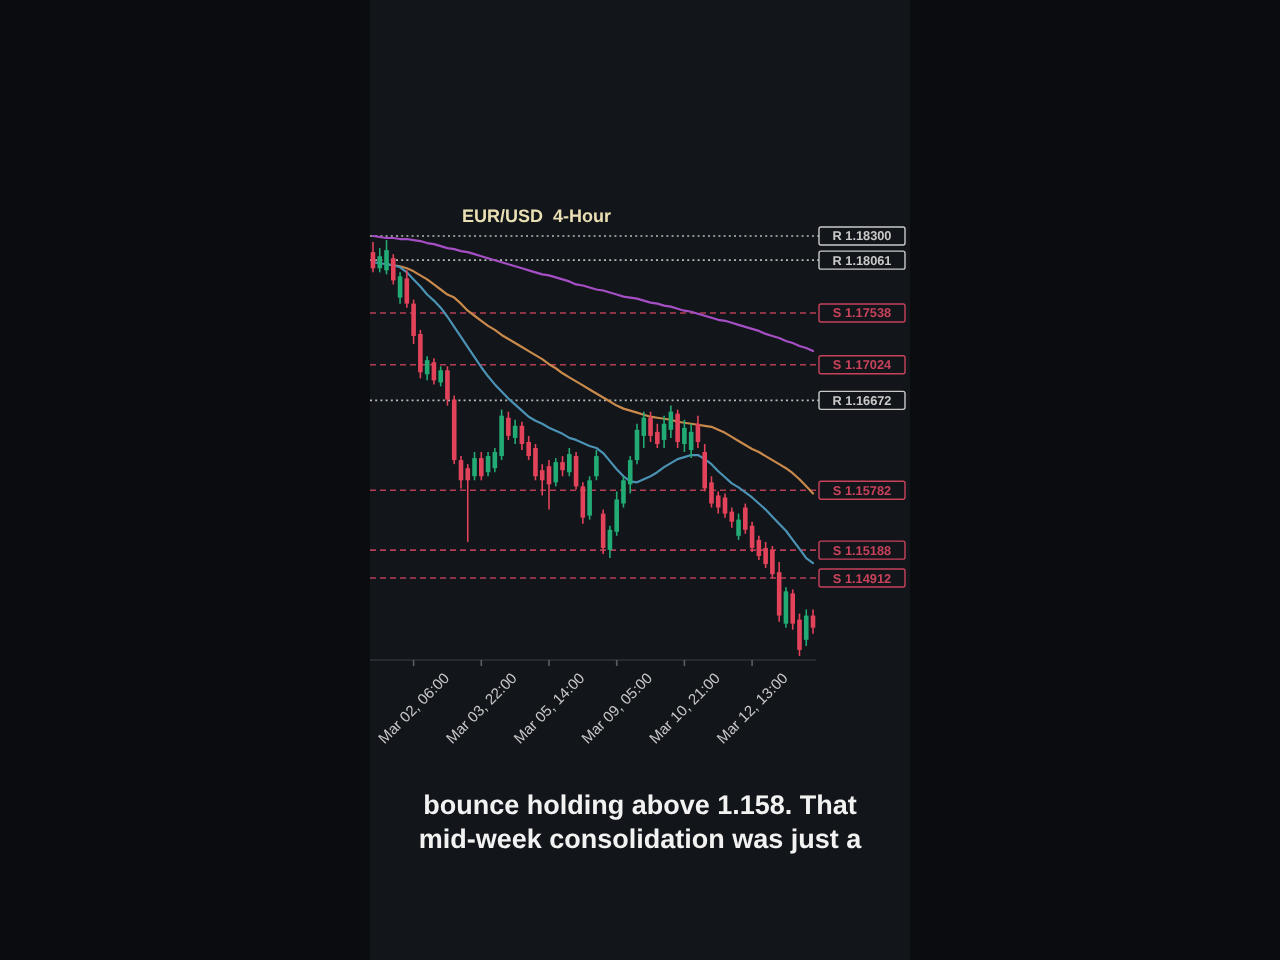 The height and width of the screenshot is (960, 1280). I want to click on text: bounce holding above 1.158. That, so click(640, 805).